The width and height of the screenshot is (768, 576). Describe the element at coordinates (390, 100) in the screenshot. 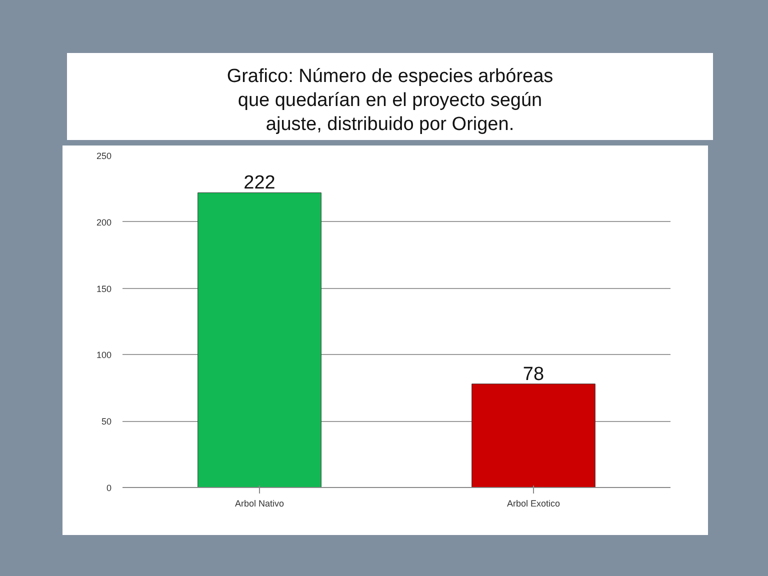

I see `chart-title: Grafico: Número de especies arbóreas que quedarían en el proyecto según ajuste, distribuido por Origen.` at that location.